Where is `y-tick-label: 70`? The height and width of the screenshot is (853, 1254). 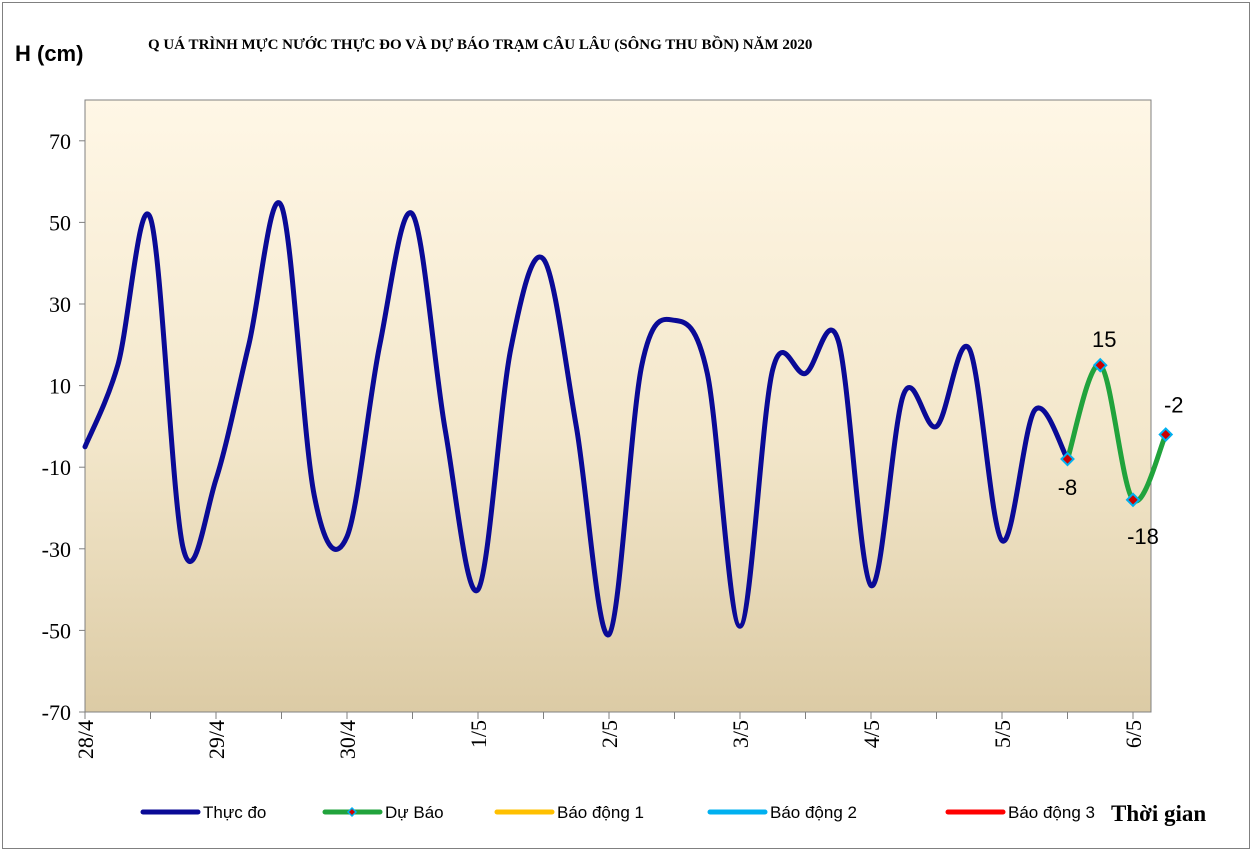 y-tick-label: 70 is located at coordinates (60, 141).